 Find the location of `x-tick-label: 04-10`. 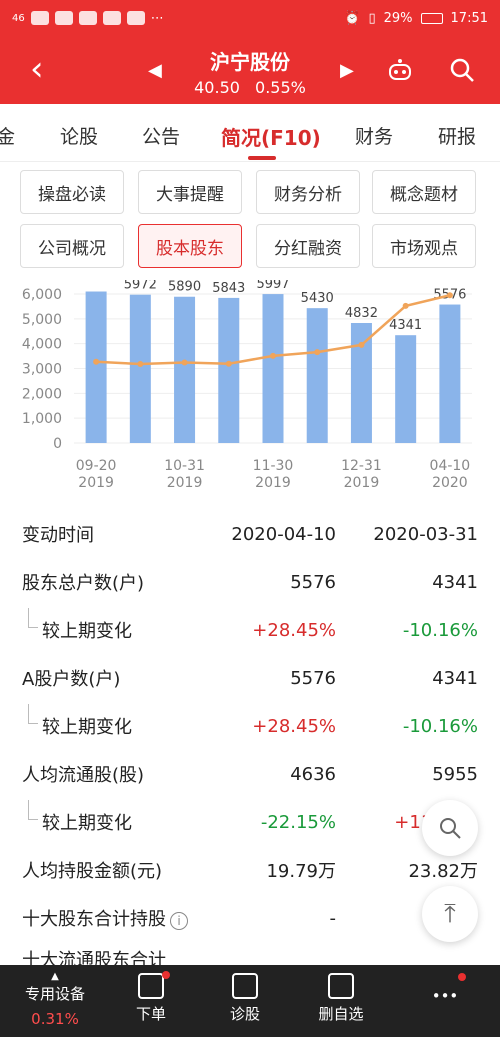

x-tick-label: 04-10 is located at coordinates (450, 466).